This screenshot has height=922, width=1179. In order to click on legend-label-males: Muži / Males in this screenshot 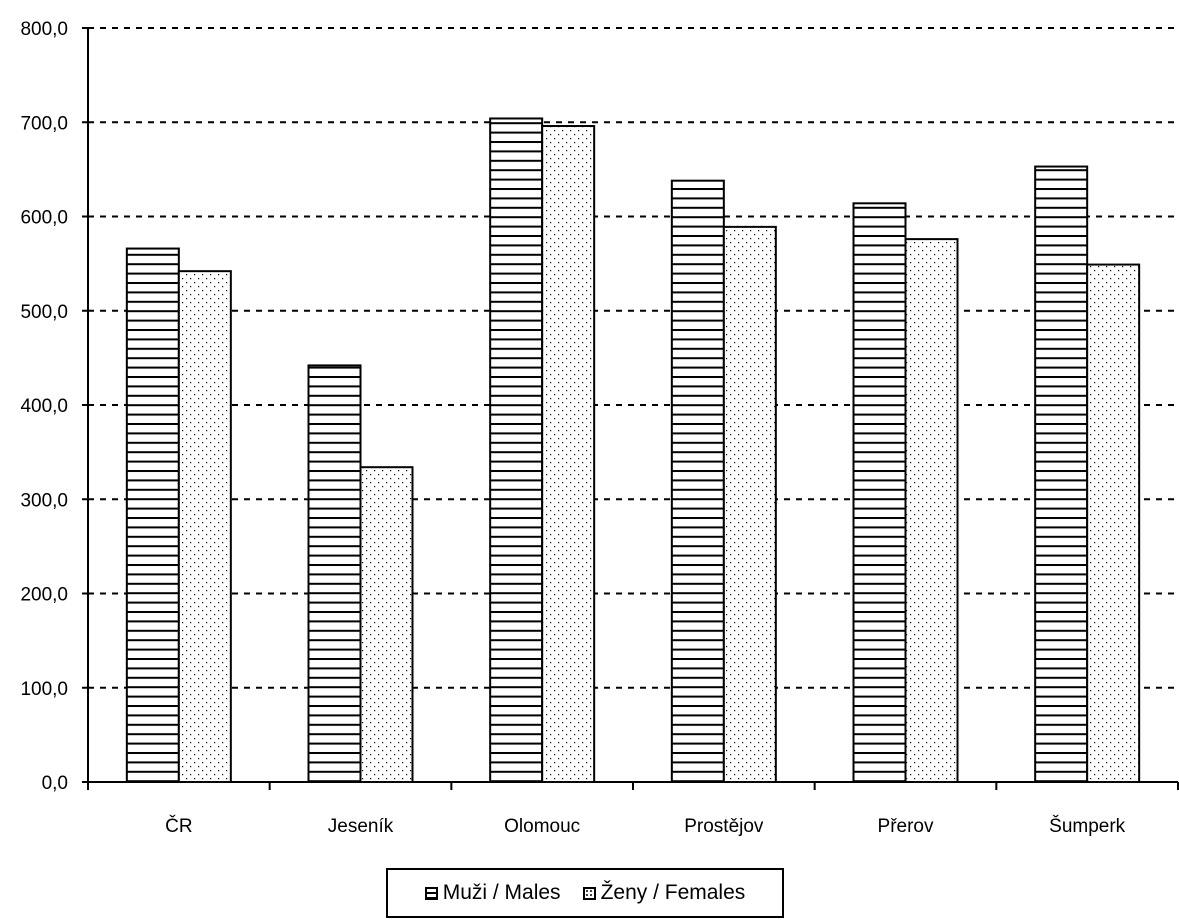, I will do `click(501, 892)`.